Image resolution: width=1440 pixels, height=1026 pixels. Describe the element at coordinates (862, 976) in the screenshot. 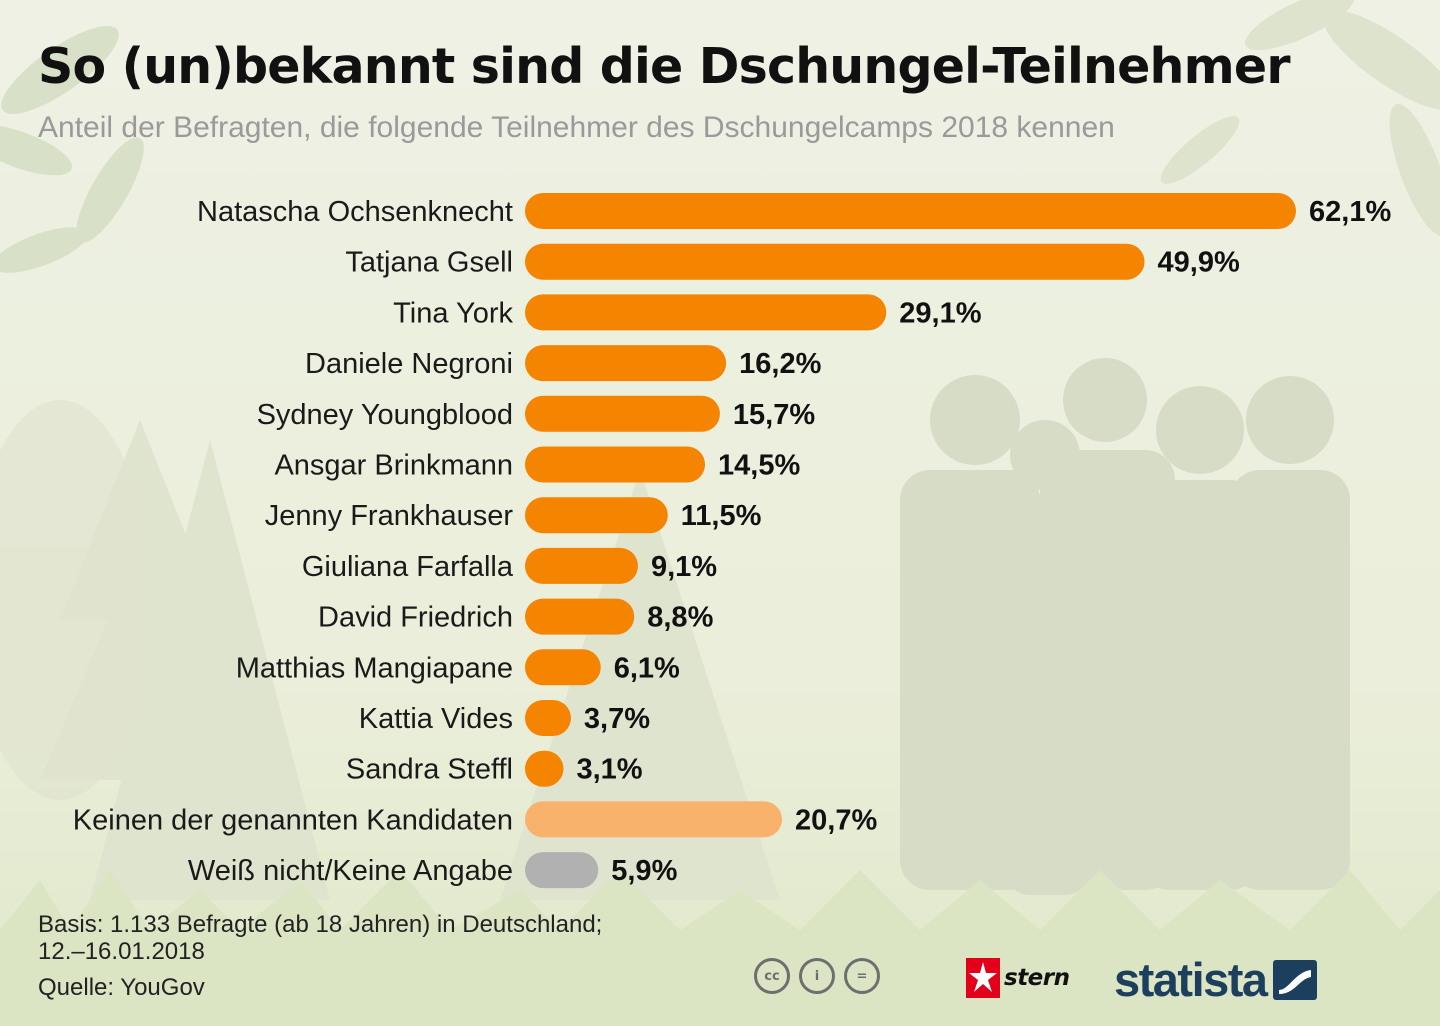

I see `no-derivatives-icon: =` at that location.